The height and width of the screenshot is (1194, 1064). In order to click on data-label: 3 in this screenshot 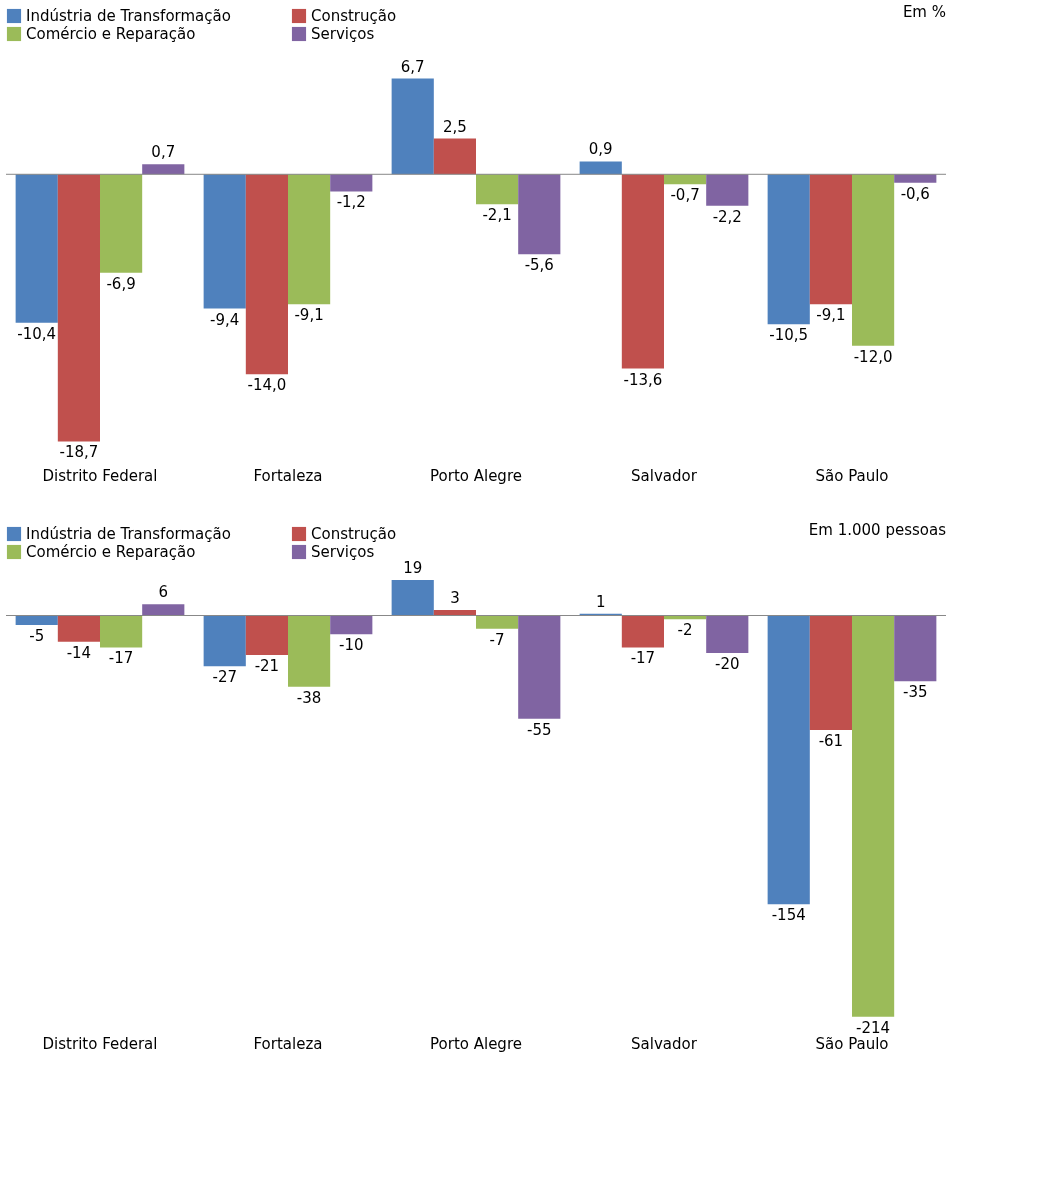, I will do `click(455, 597)`.